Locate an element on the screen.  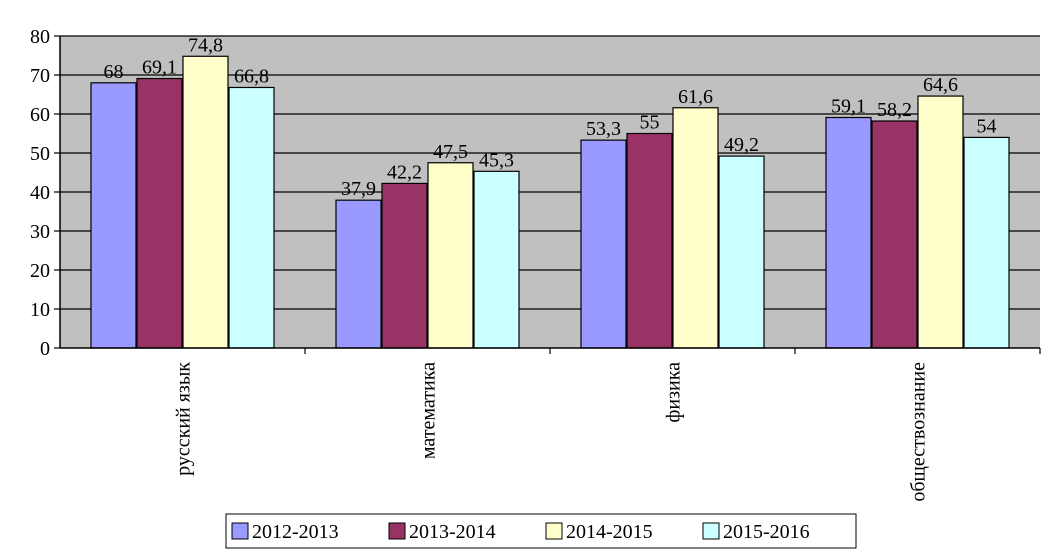
legend-label: 2014-2015 is located at coordinates (609, 532).